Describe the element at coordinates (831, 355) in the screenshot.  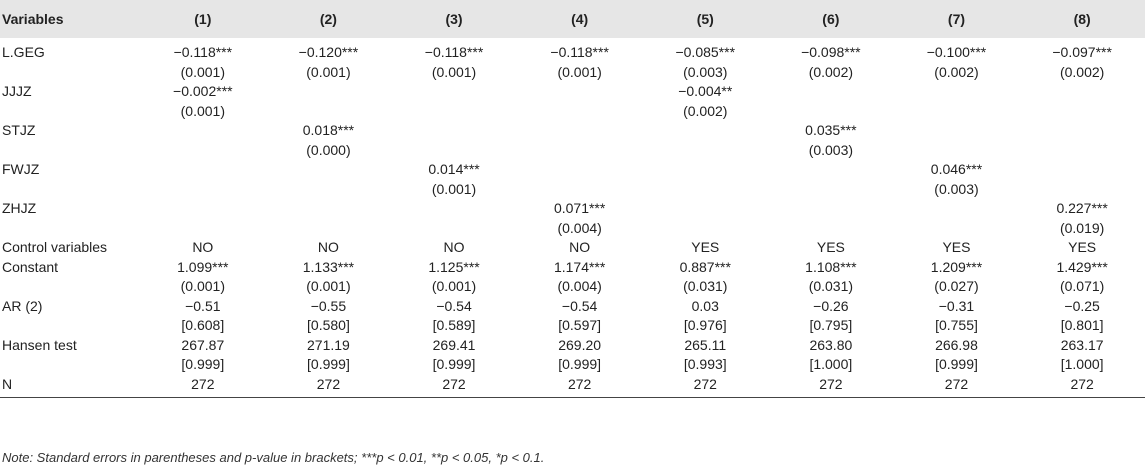
I see `table-cell: 263.80 [1.000]` at that location.